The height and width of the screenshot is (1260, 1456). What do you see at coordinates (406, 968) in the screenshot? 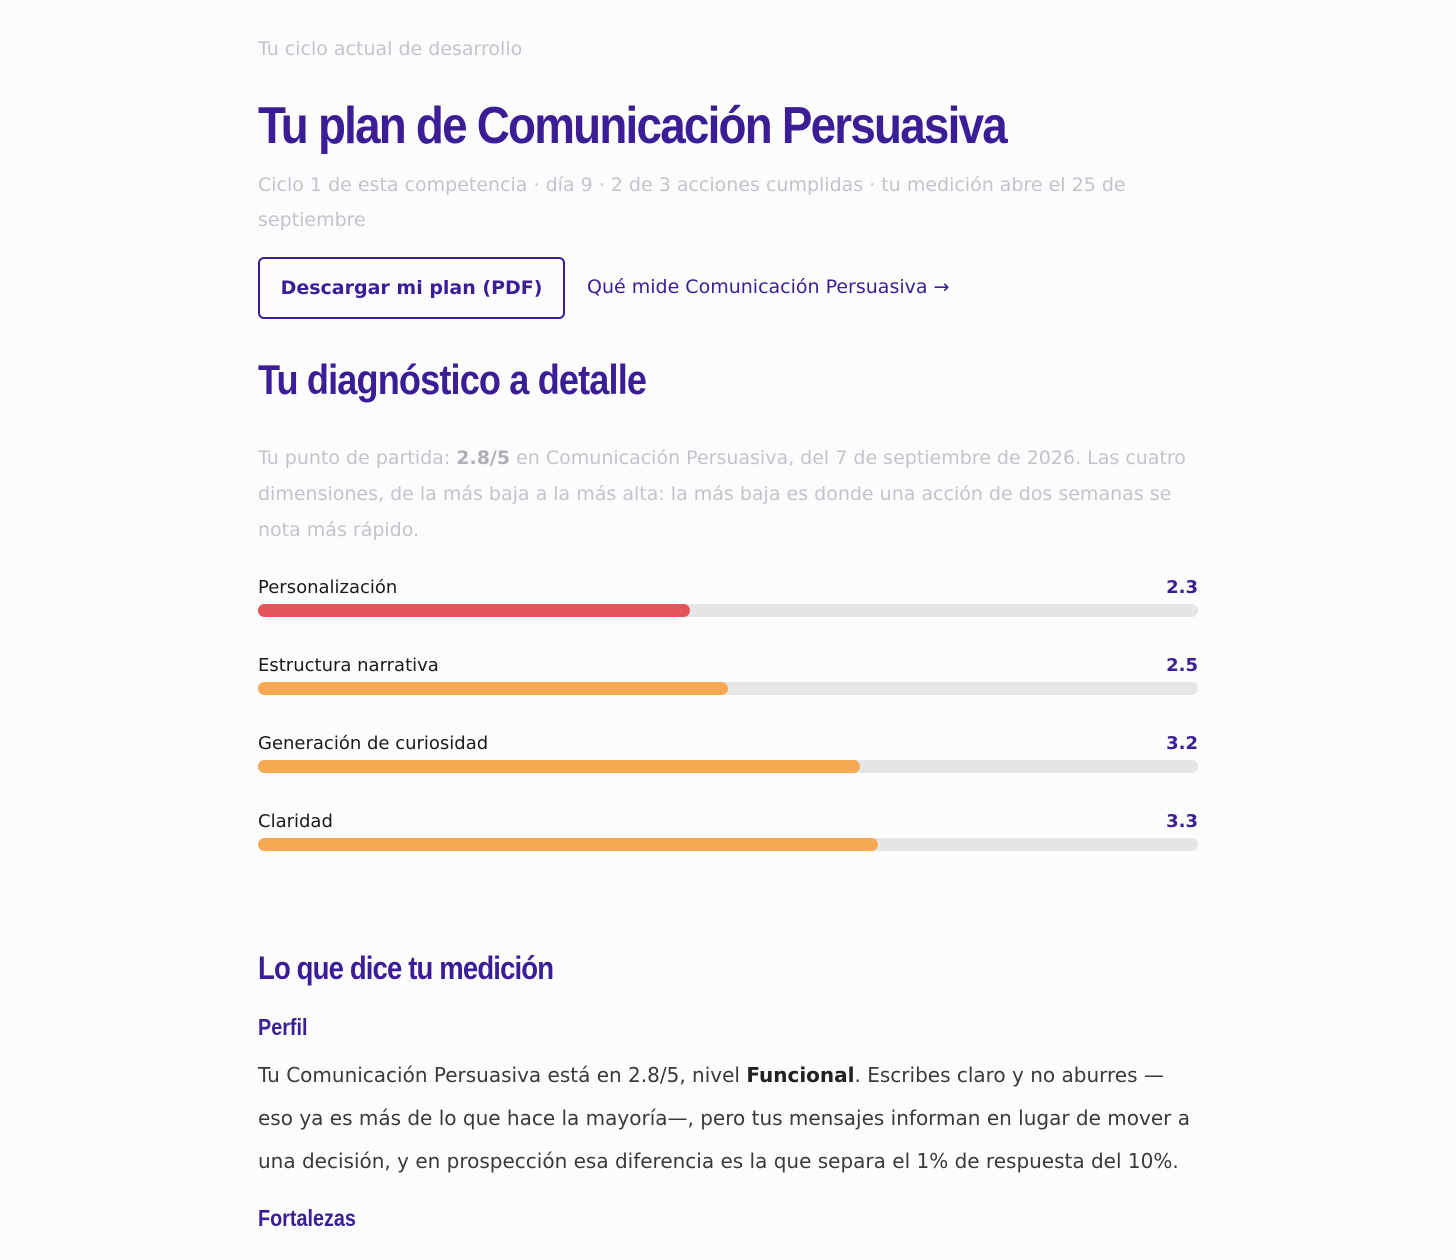
I see `section-title: Lo que dice tu medición` at bounding box center [406, 968].